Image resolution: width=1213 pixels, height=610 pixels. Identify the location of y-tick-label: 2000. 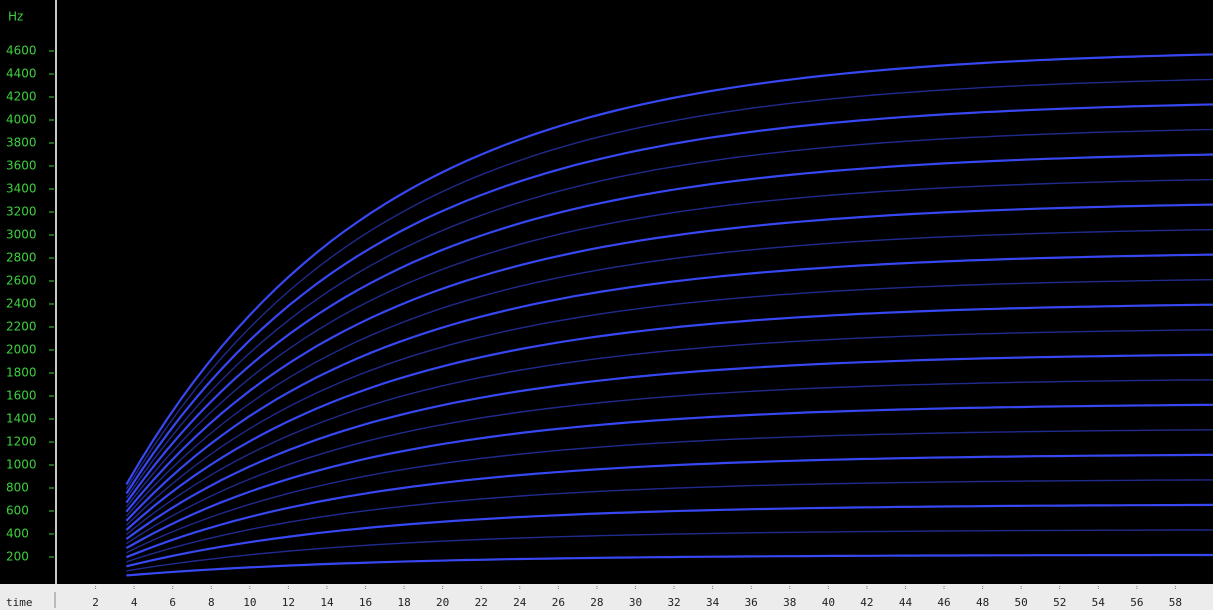
(21, 350).